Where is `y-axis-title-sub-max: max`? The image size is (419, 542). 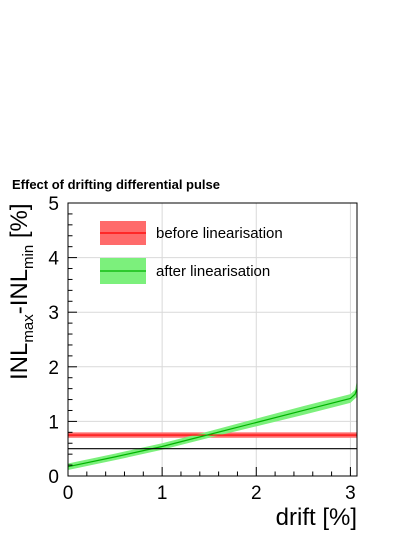
y-axis-title-sub-max: max is located at coordinates (28, 328).